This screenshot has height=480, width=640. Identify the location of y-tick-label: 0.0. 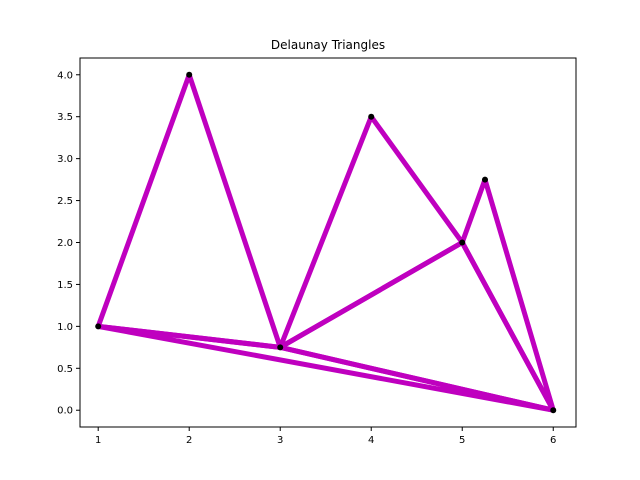
(65, 411).